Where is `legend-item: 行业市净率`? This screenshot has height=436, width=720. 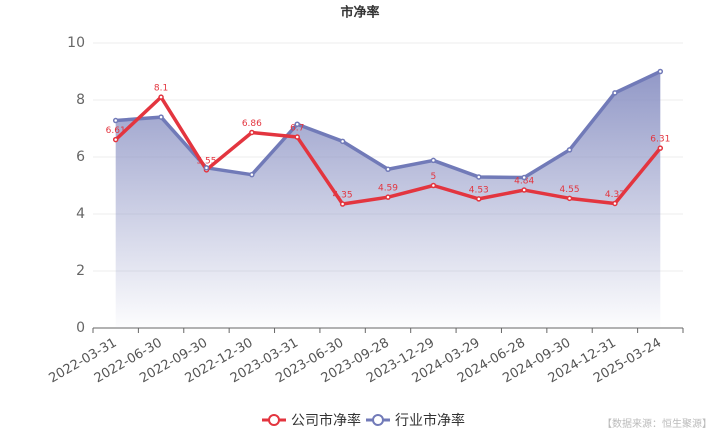
legend-item: 行业市净率 is located at coordinates (415, 420).